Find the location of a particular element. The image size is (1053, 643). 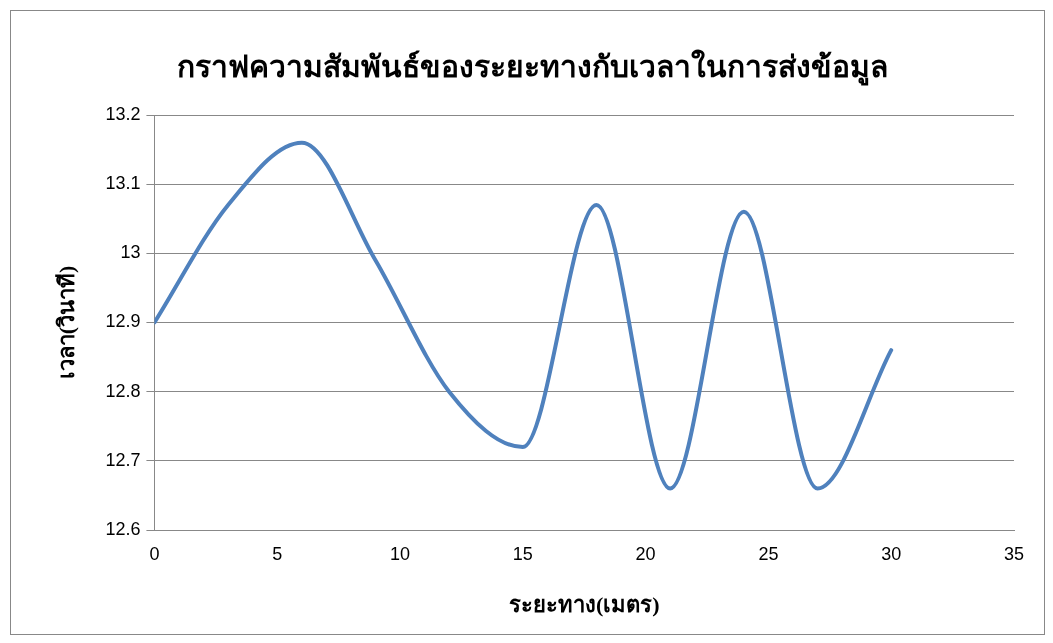

y-tick-label: 13.2 is located at coordinates (123, 113).